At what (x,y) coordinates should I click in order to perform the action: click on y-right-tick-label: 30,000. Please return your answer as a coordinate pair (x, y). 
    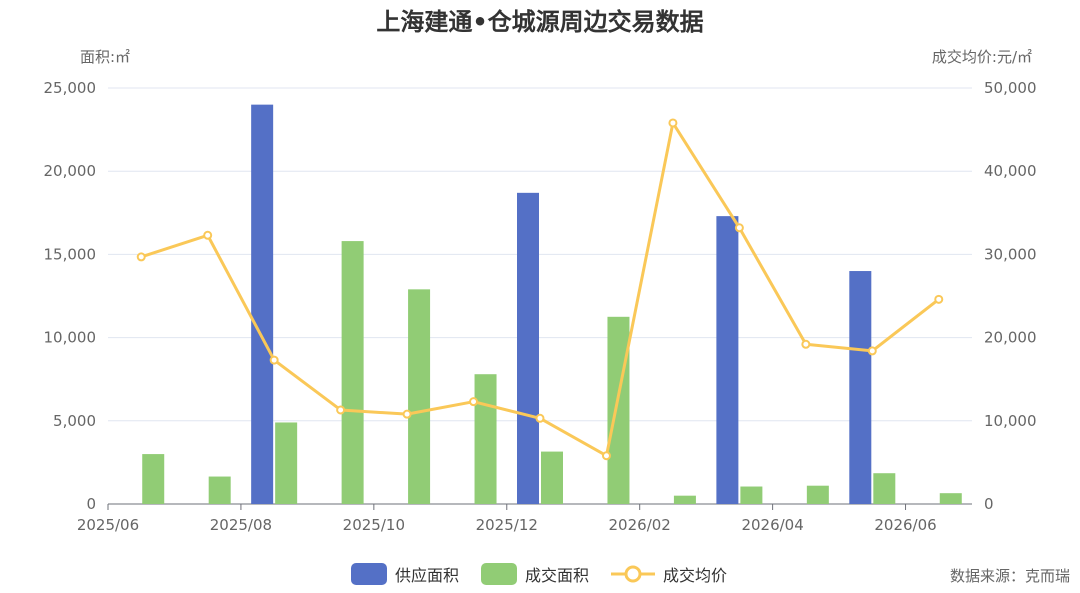
    Looking at the image, I should click on (1010, 254).